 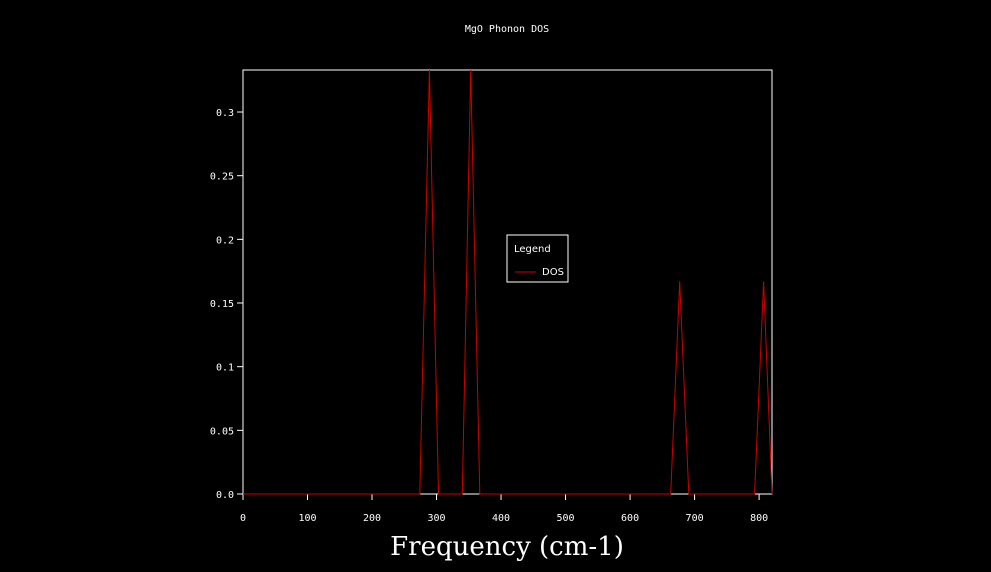 I want to click on y-tick-label: 0.25, so click(x=222, y=177).